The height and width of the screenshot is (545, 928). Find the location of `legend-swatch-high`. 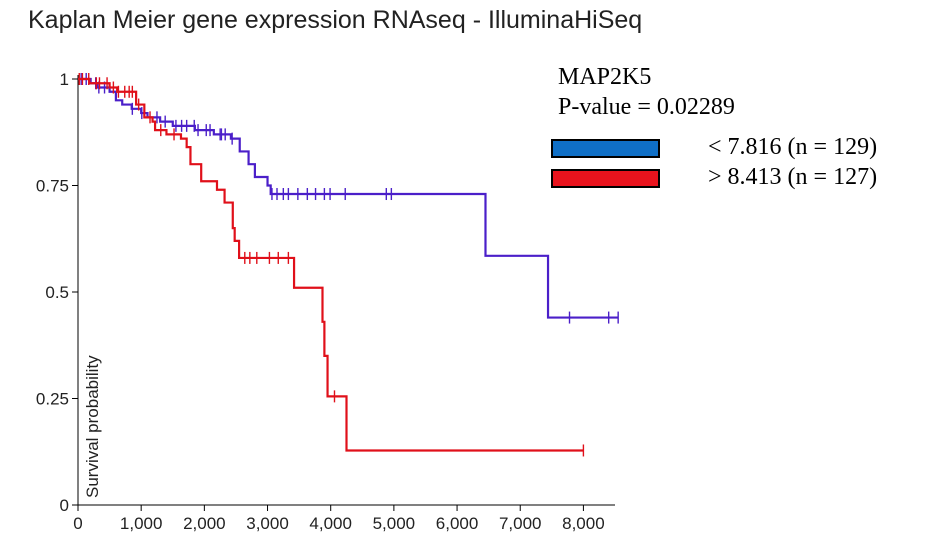

legend-swatch-high is located at coordinates (605, 178).